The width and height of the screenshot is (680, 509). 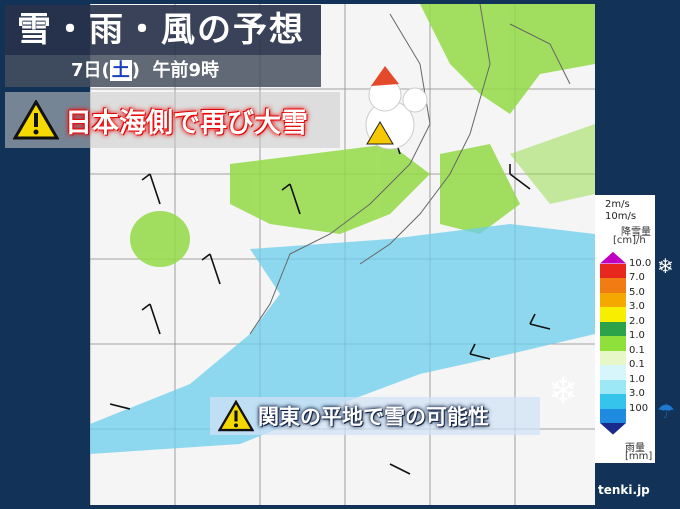 What do you see at coordinates (86, 70) in the screenshot?
I see `date-label: 7日` at bounding box center [86, 70].